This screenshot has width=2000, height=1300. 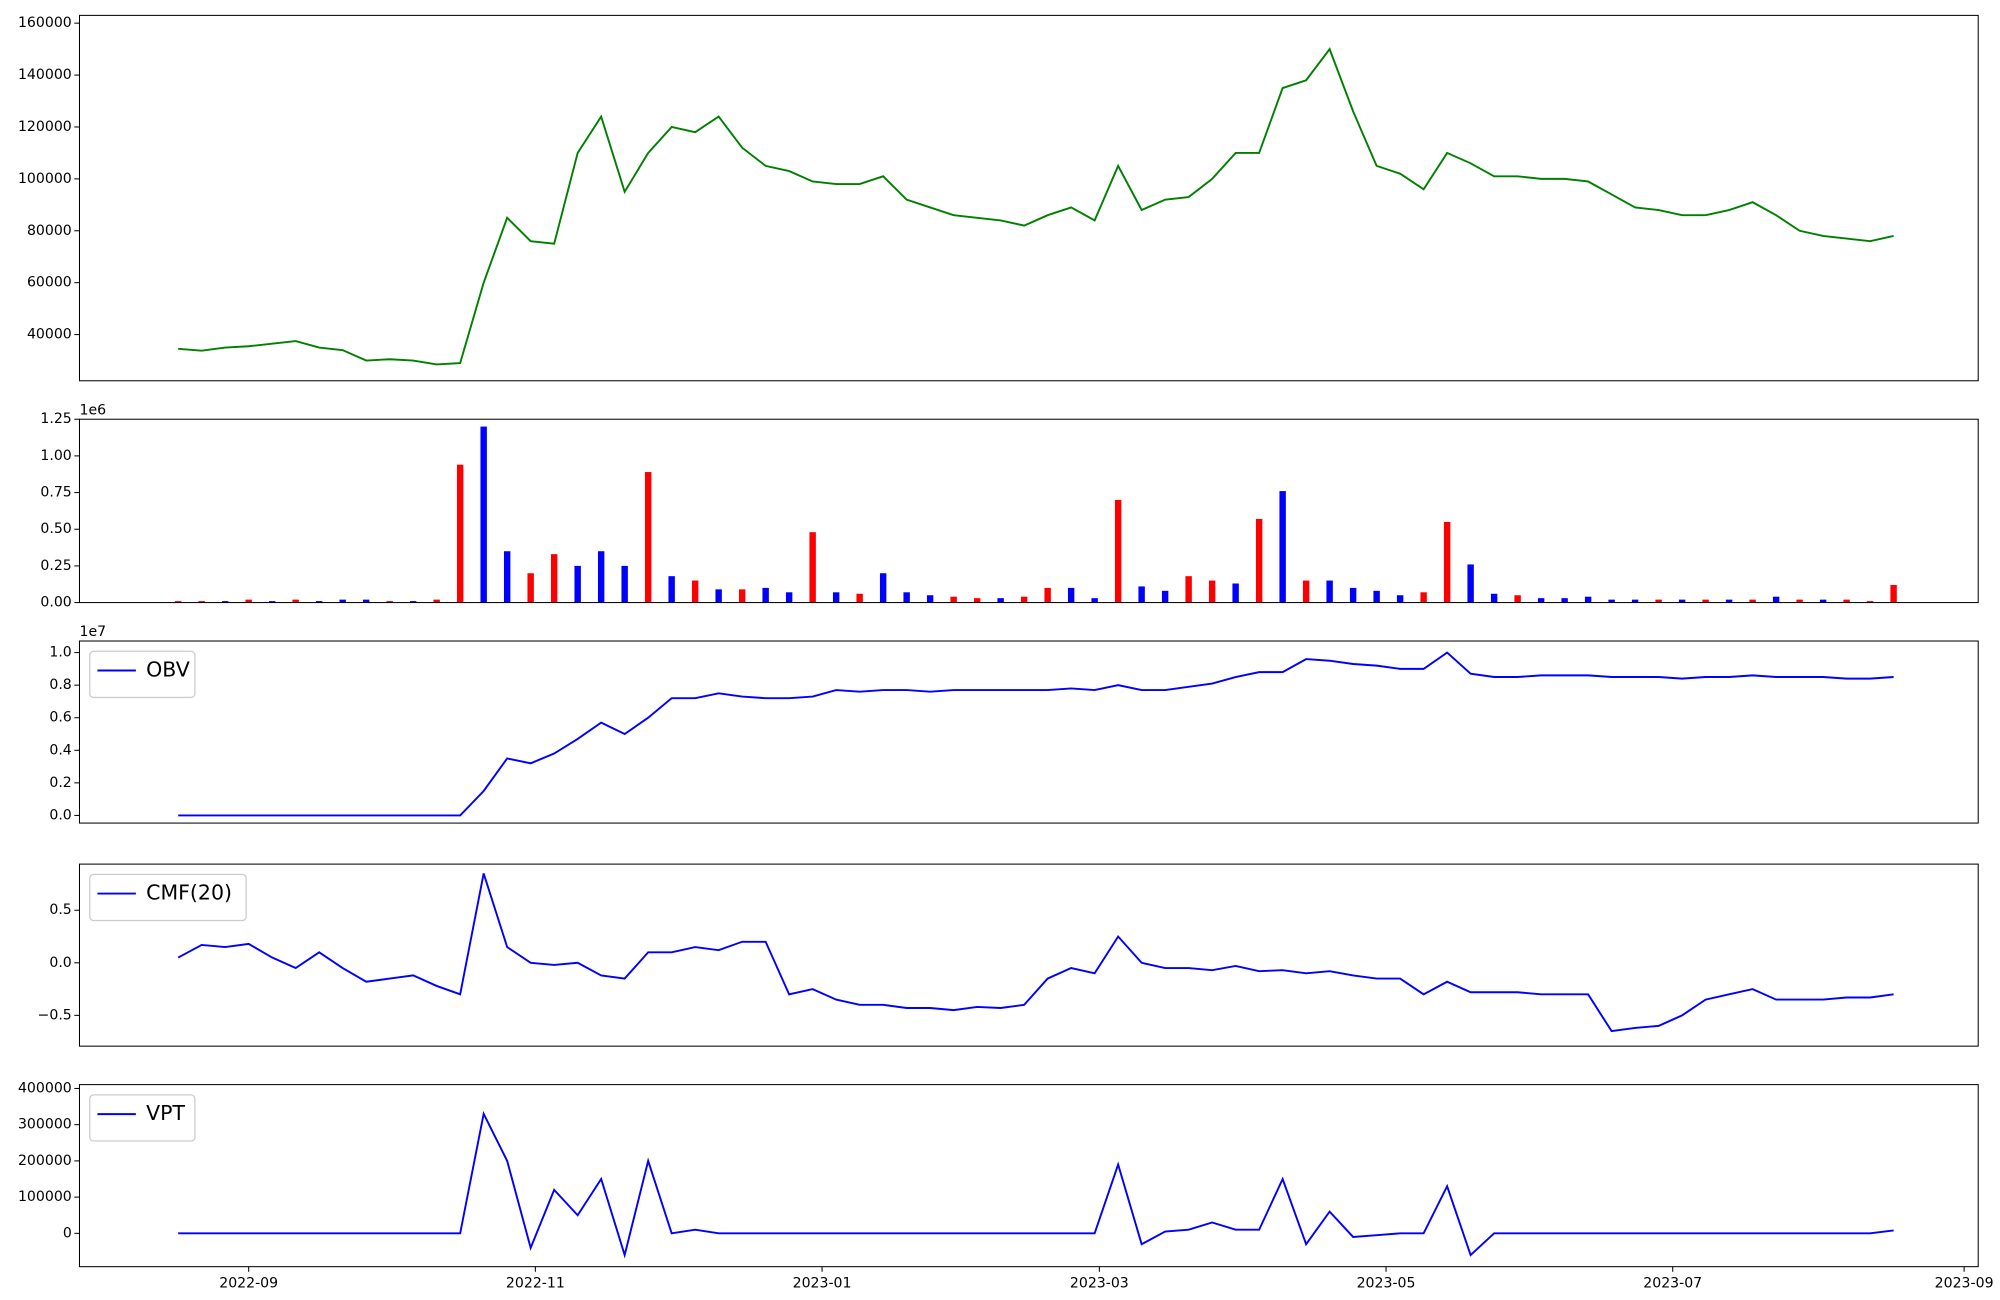 What do you see at coordinates (189, 893) in the screenshot?
I see `legend-label: CMF(20)` at bounding box center [189, 893].